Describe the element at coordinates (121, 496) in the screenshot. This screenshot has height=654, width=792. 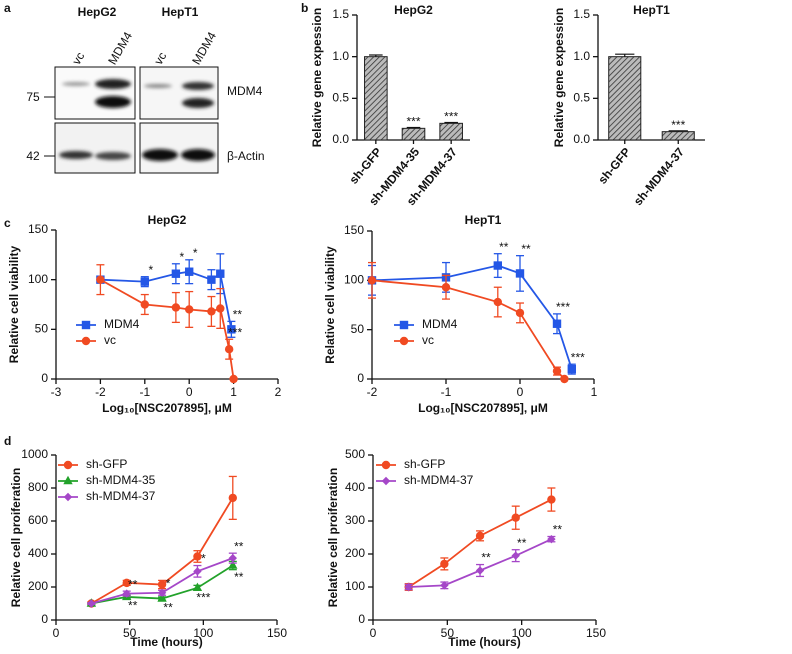
I see `legend-label: sh-MDM4-37` at that location.